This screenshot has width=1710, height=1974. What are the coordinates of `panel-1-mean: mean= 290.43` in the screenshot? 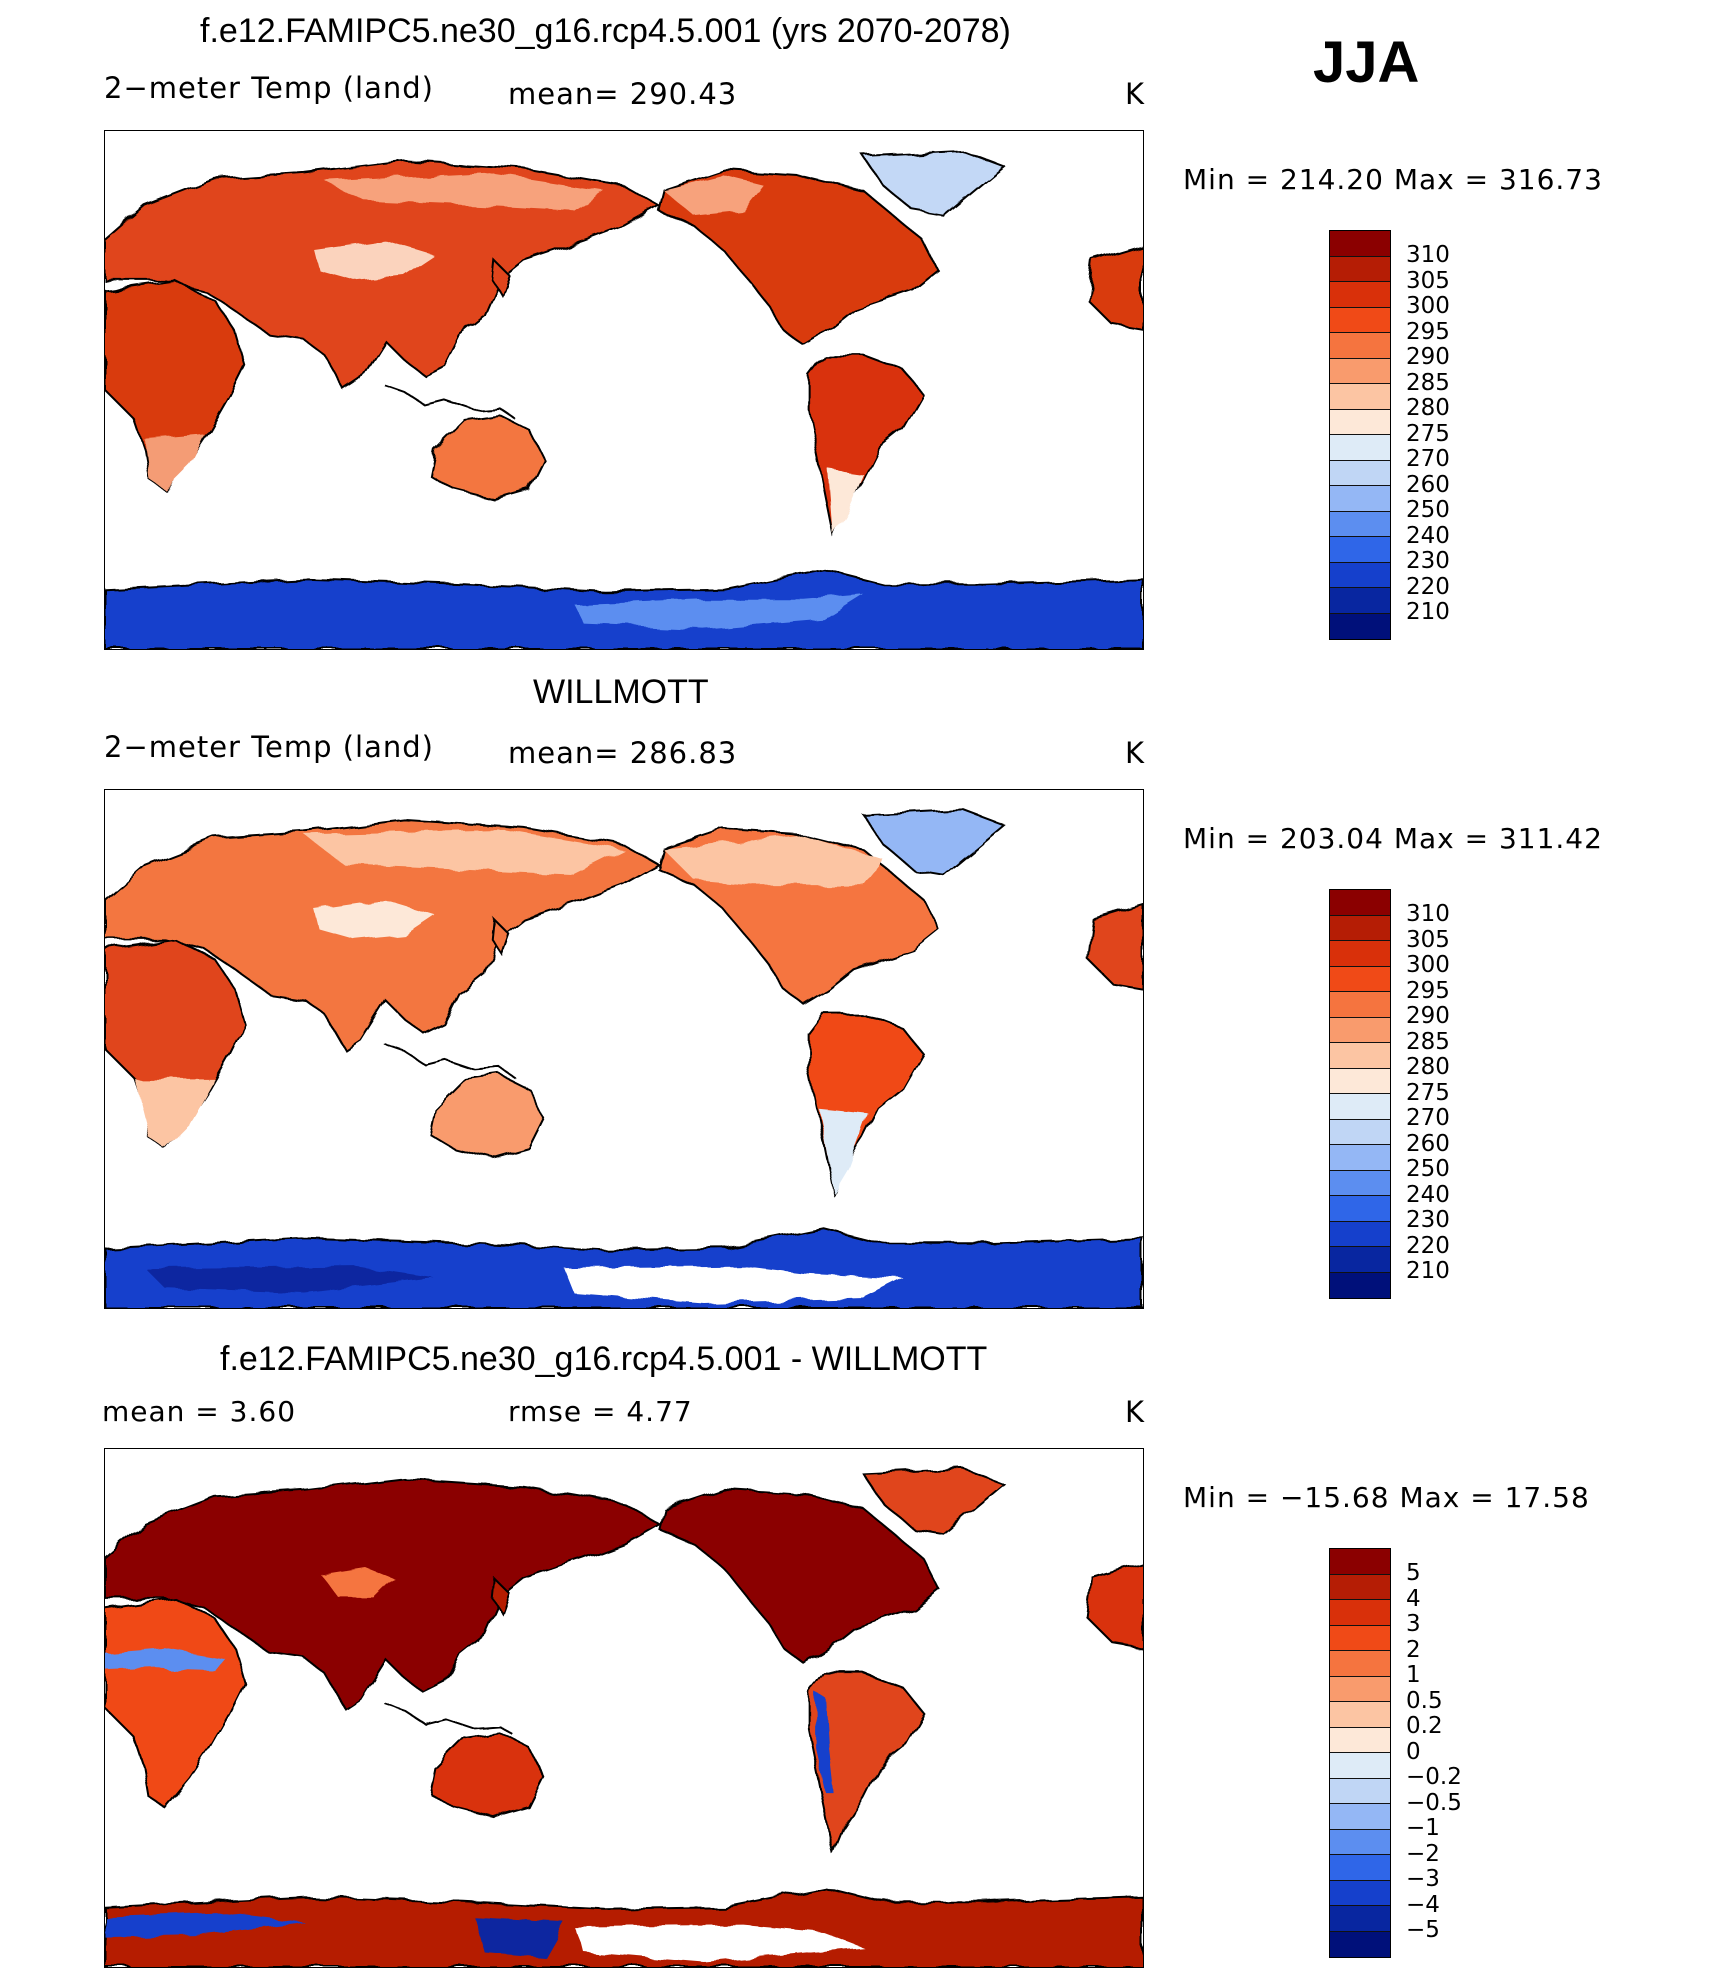 It's located at (623, 94).